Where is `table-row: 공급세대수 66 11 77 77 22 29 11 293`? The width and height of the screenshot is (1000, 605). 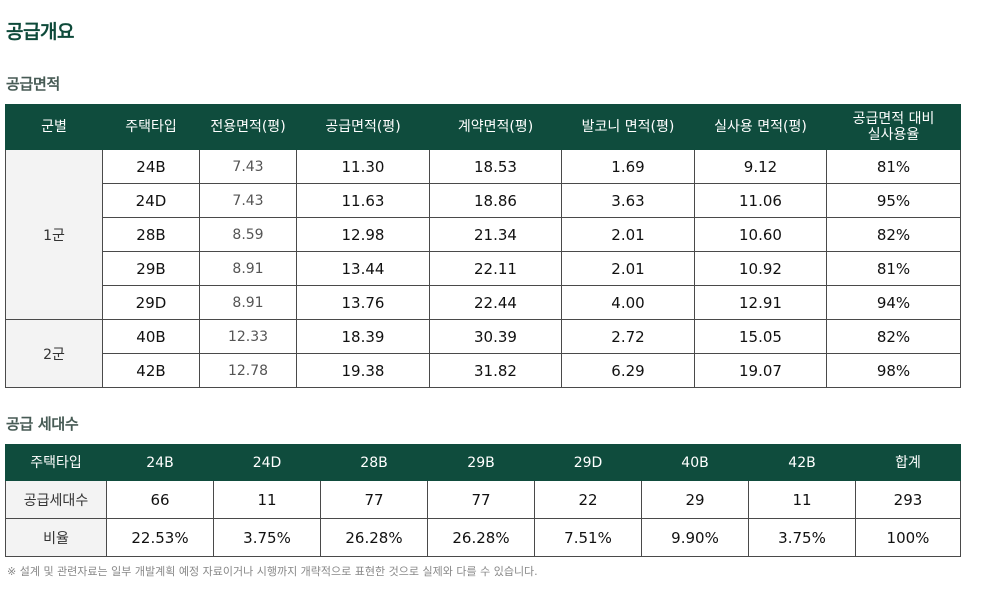
table-row: 공급세대수 66 11 77 77 22 29 11 293 is located at coordinates (483, 499).